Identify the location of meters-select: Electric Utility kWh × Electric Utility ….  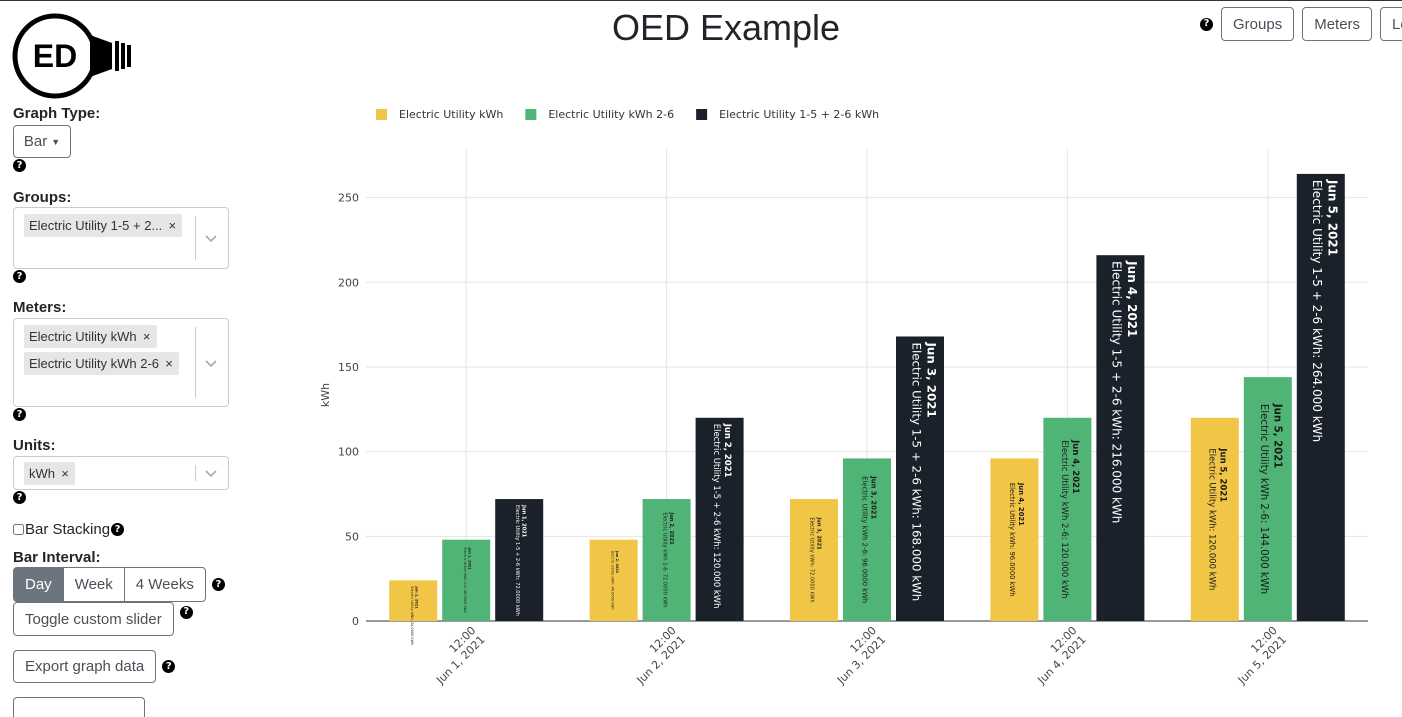
(121, 362).